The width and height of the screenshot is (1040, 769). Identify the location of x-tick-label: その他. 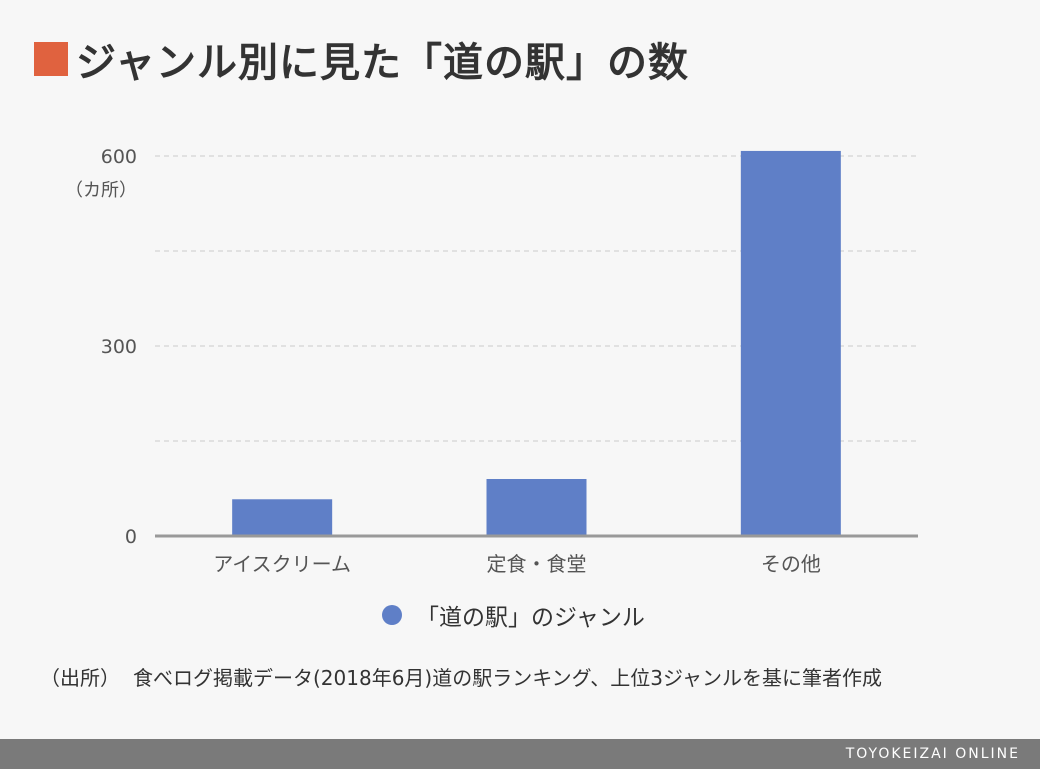
(791, 564).